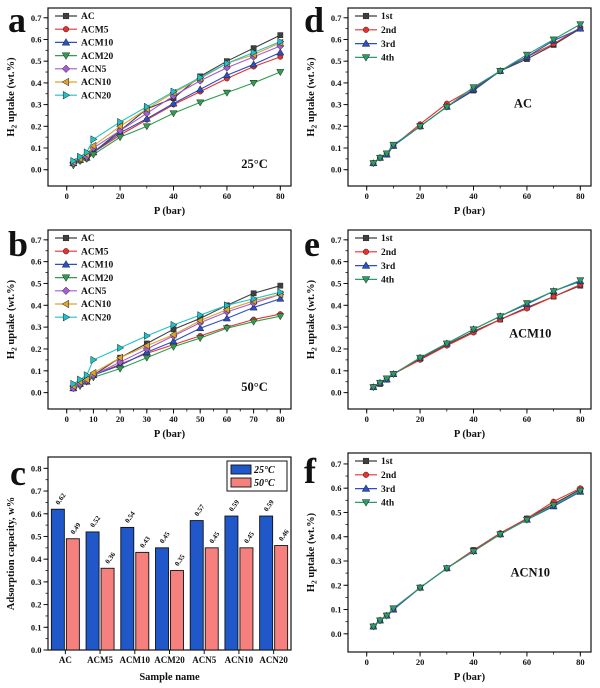  Describe the element at coordinates (336, 39) in the screenshot. I see `y-tick-label: 0.6` at that location.